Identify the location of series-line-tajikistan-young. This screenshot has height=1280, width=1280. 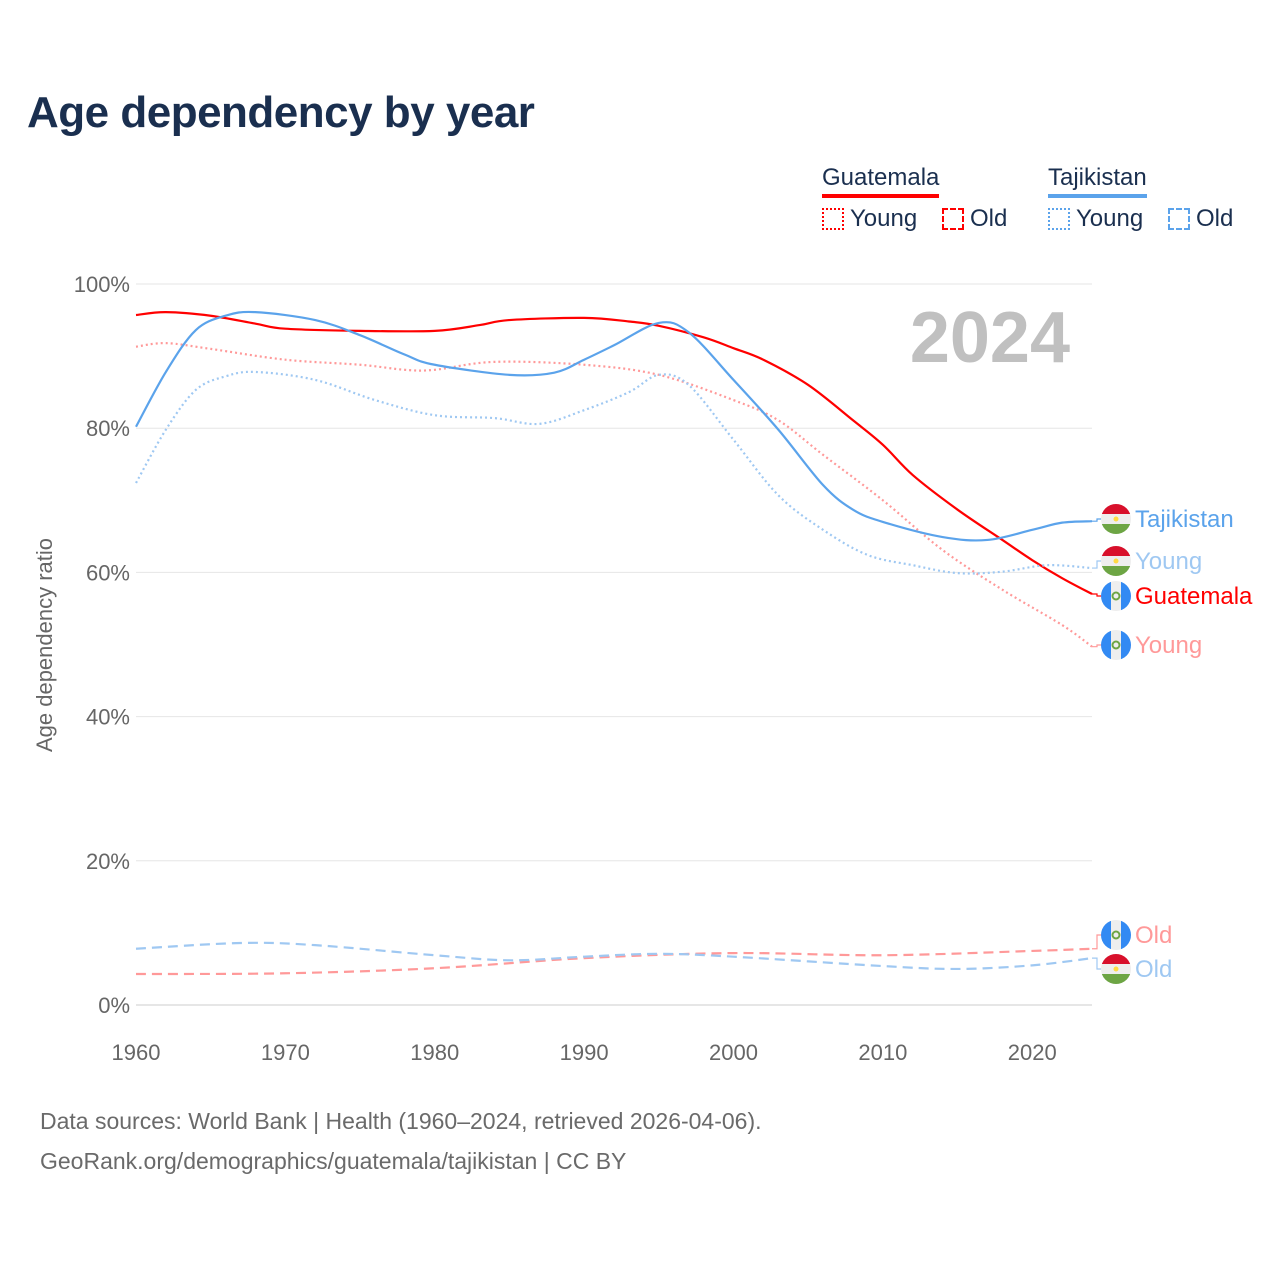
(614, 472).